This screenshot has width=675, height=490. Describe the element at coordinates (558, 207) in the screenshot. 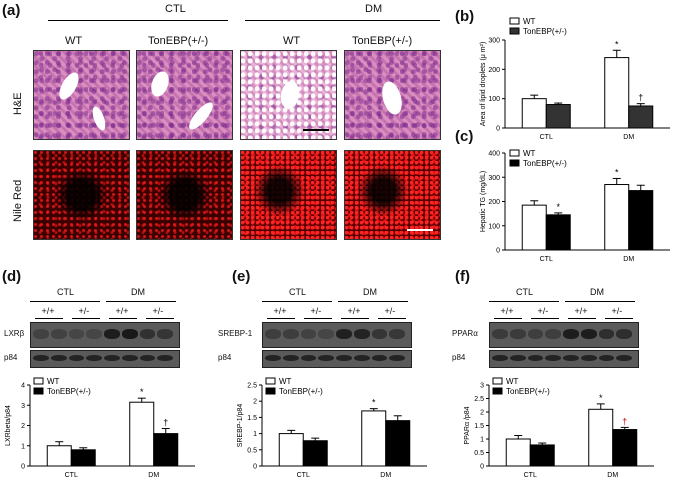

I see `annotation-c-0: *` at that location.